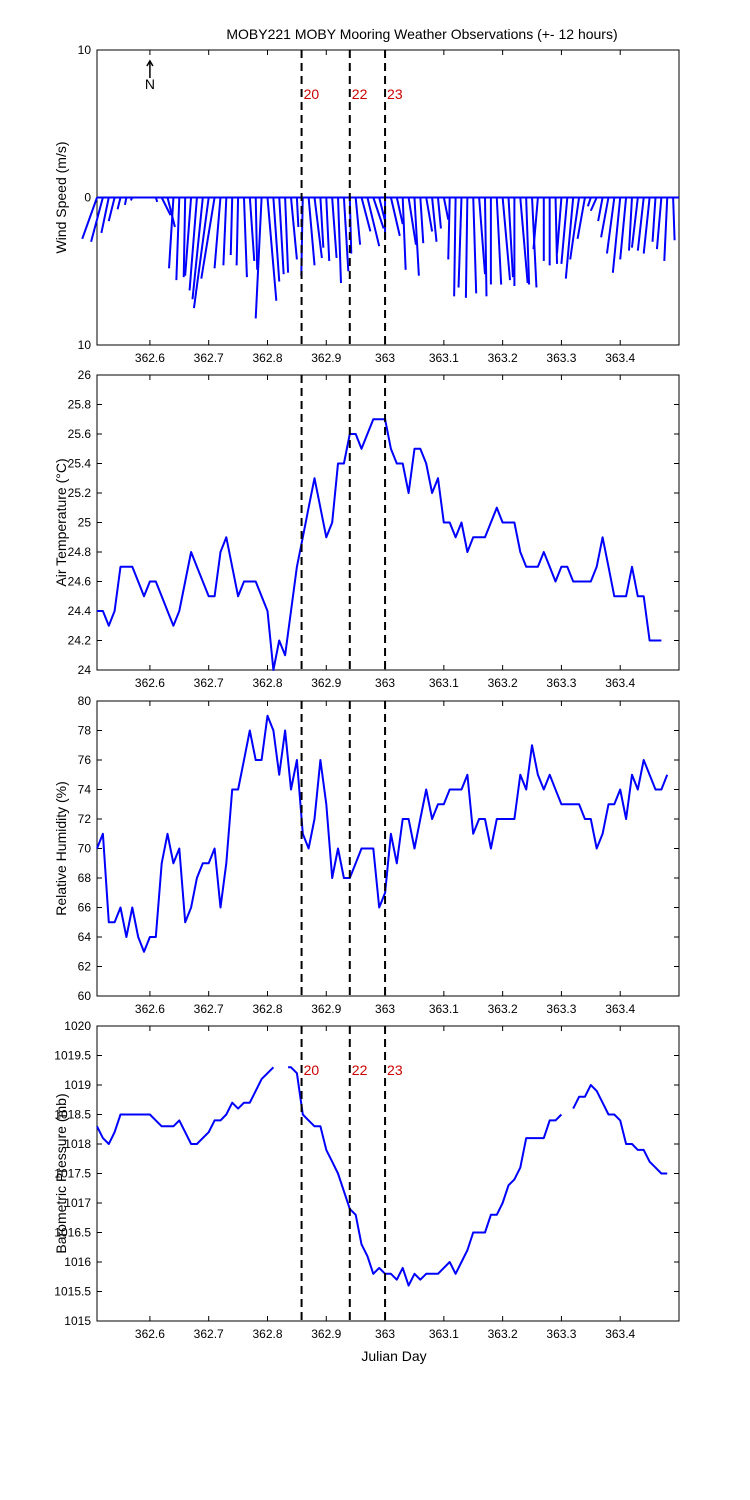 The width and height of the screenshot is (750, 1500). I want to click on pressure-ytick-label: 1019.5, so click(72, 1056).